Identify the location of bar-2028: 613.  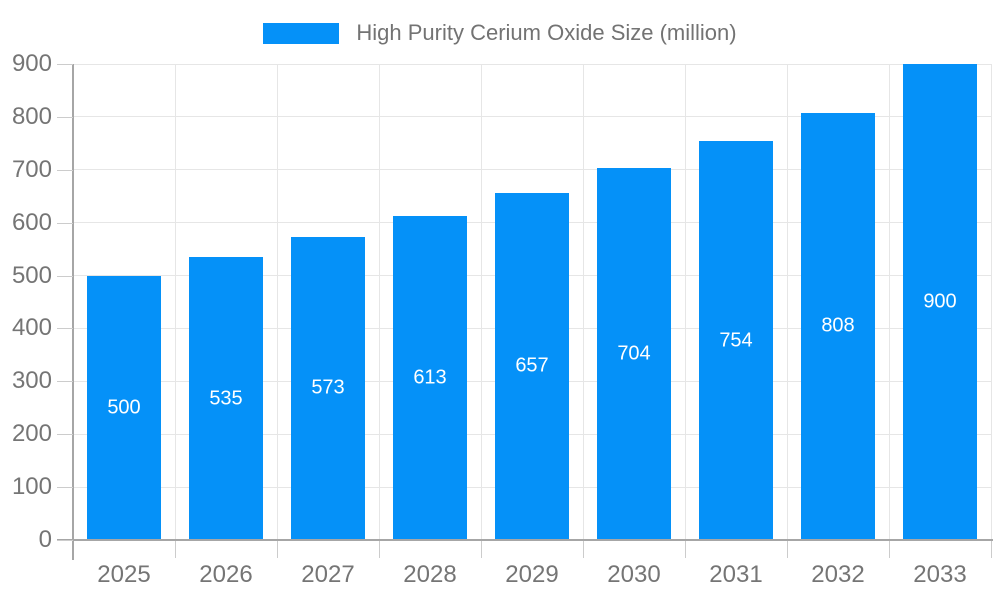
(430, 377).